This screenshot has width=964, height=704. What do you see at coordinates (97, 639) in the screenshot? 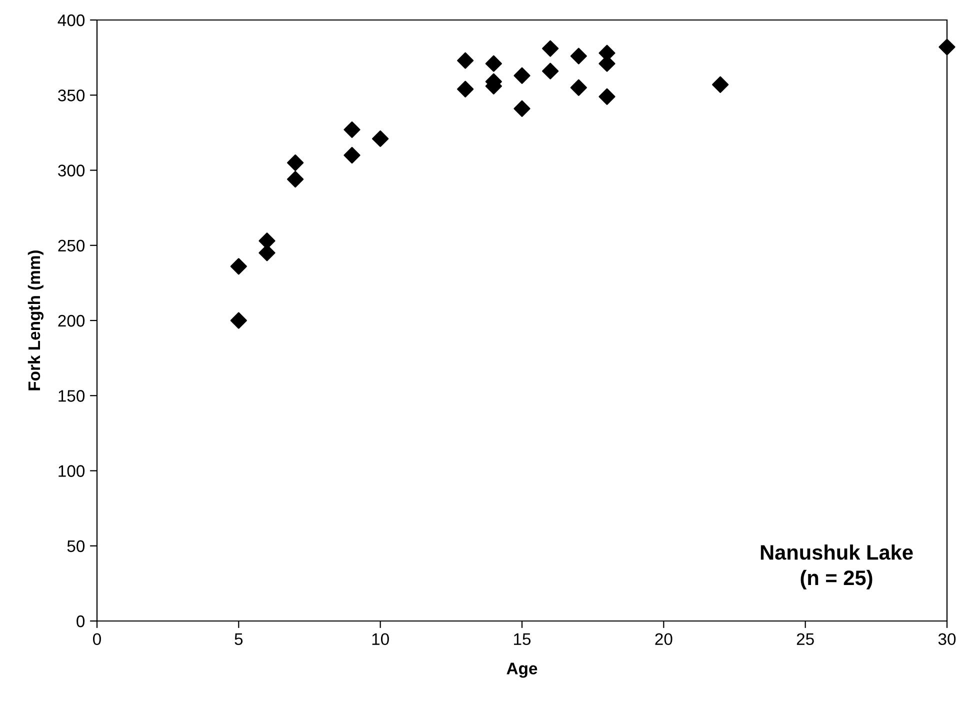
I see `x-tick-label: 0` at bounding box center [97, 639].